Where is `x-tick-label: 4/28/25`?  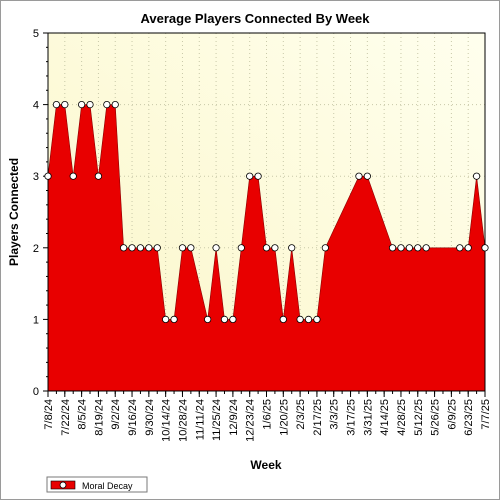
x-tick-label: 4/28/25 is located at coordinates (402, 417).